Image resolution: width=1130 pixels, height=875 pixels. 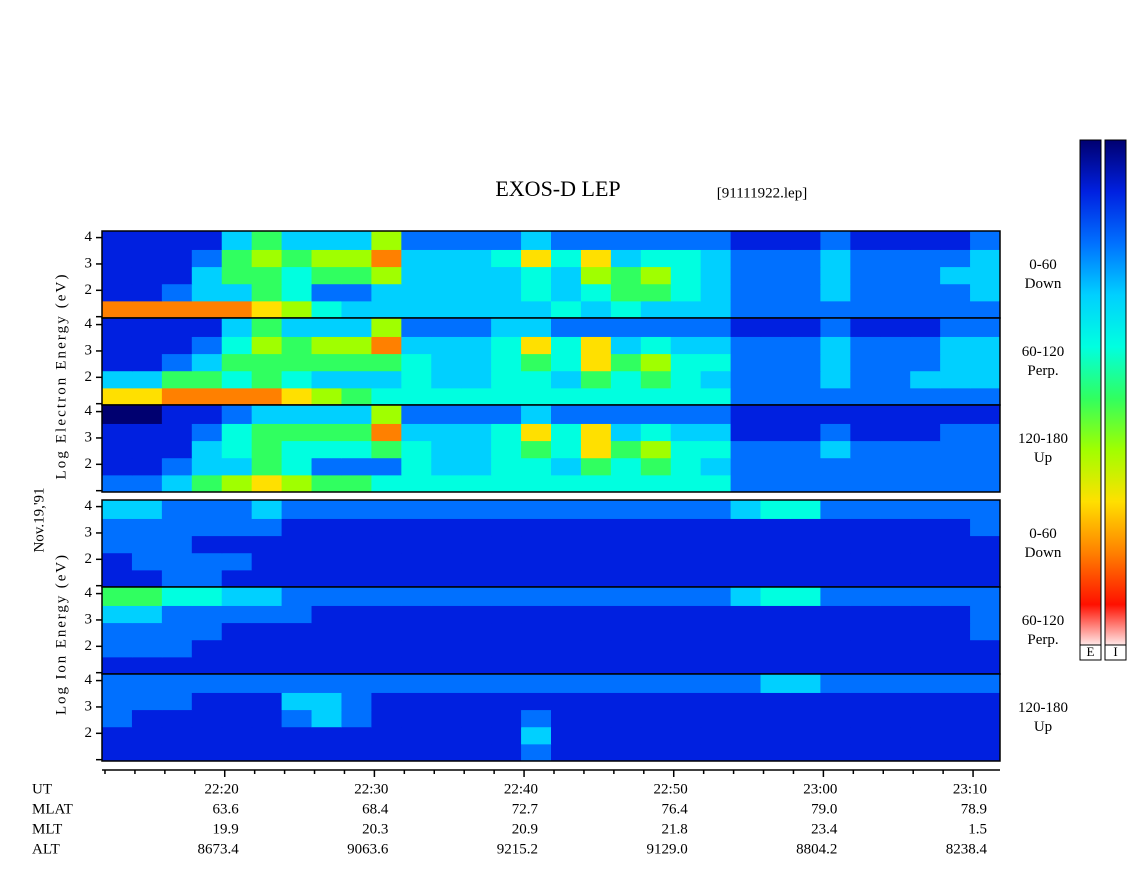 I want to click on table-value: 68.4, so click(x=375, y=809).